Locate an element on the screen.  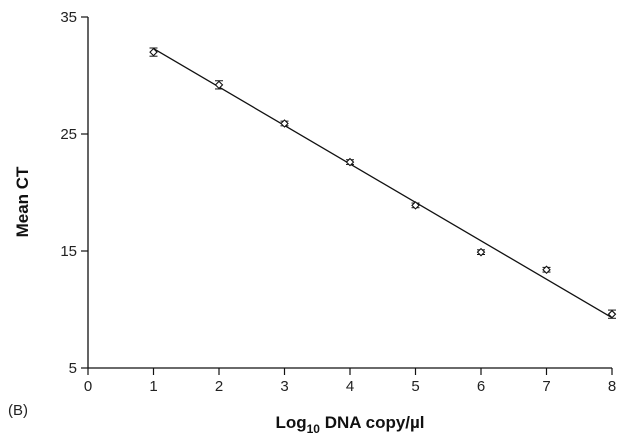
x-tick-label: 2 is located at coordinates (219, 386).